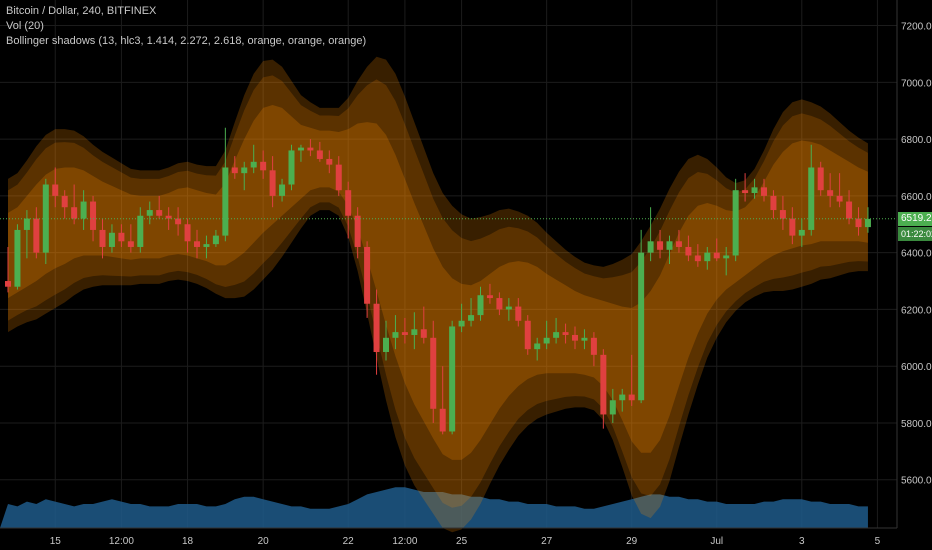  Describe the element at coordinates (916, 140) in the screenshot. I see `y-tick-label: 6800.0` at that location.